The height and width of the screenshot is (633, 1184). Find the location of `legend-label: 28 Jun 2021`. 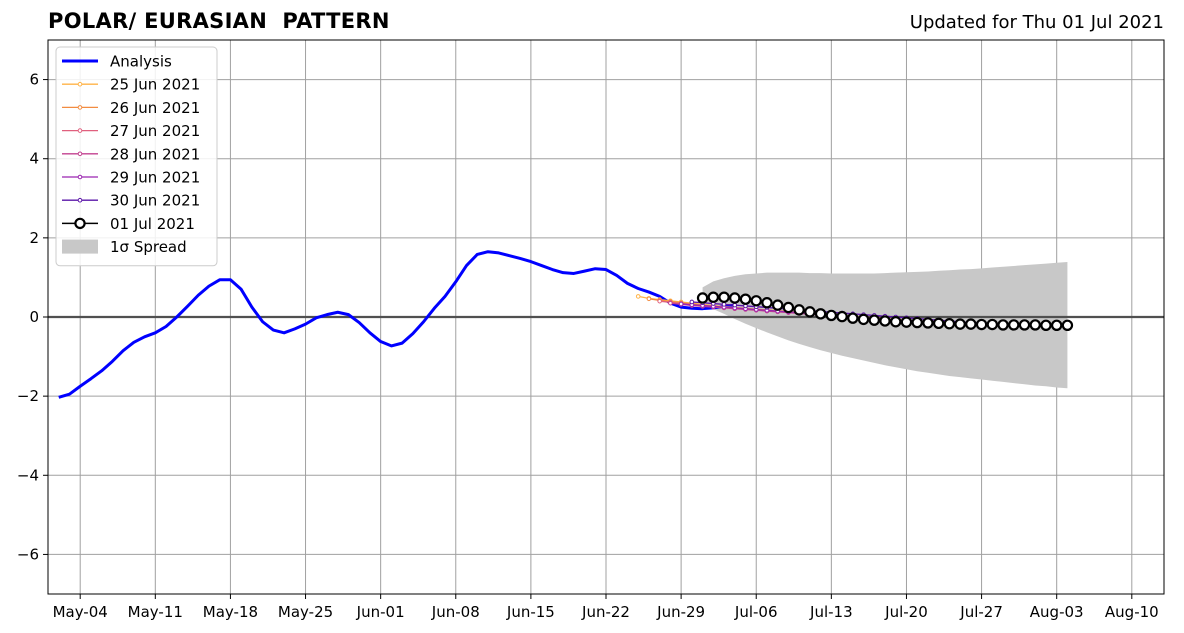

legend-label: 28 Jun 2021 is located at coordinates (155, 154).